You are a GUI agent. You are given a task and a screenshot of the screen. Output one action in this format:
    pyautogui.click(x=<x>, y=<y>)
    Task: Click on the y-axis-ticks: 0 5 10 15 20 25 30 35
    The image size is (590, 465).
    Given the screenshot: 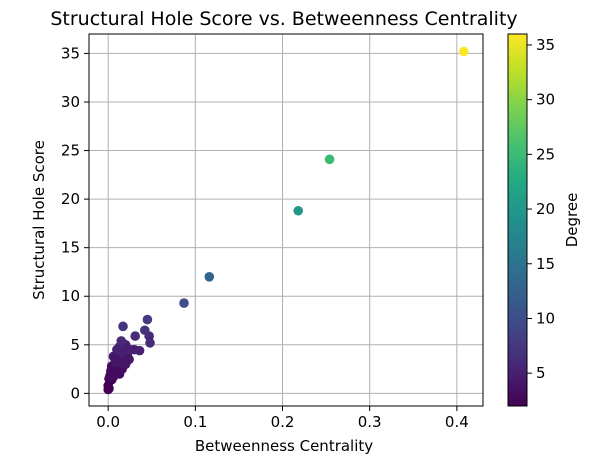 What is the action you would take?
    pyautogui.click(x=75, y=223)
    